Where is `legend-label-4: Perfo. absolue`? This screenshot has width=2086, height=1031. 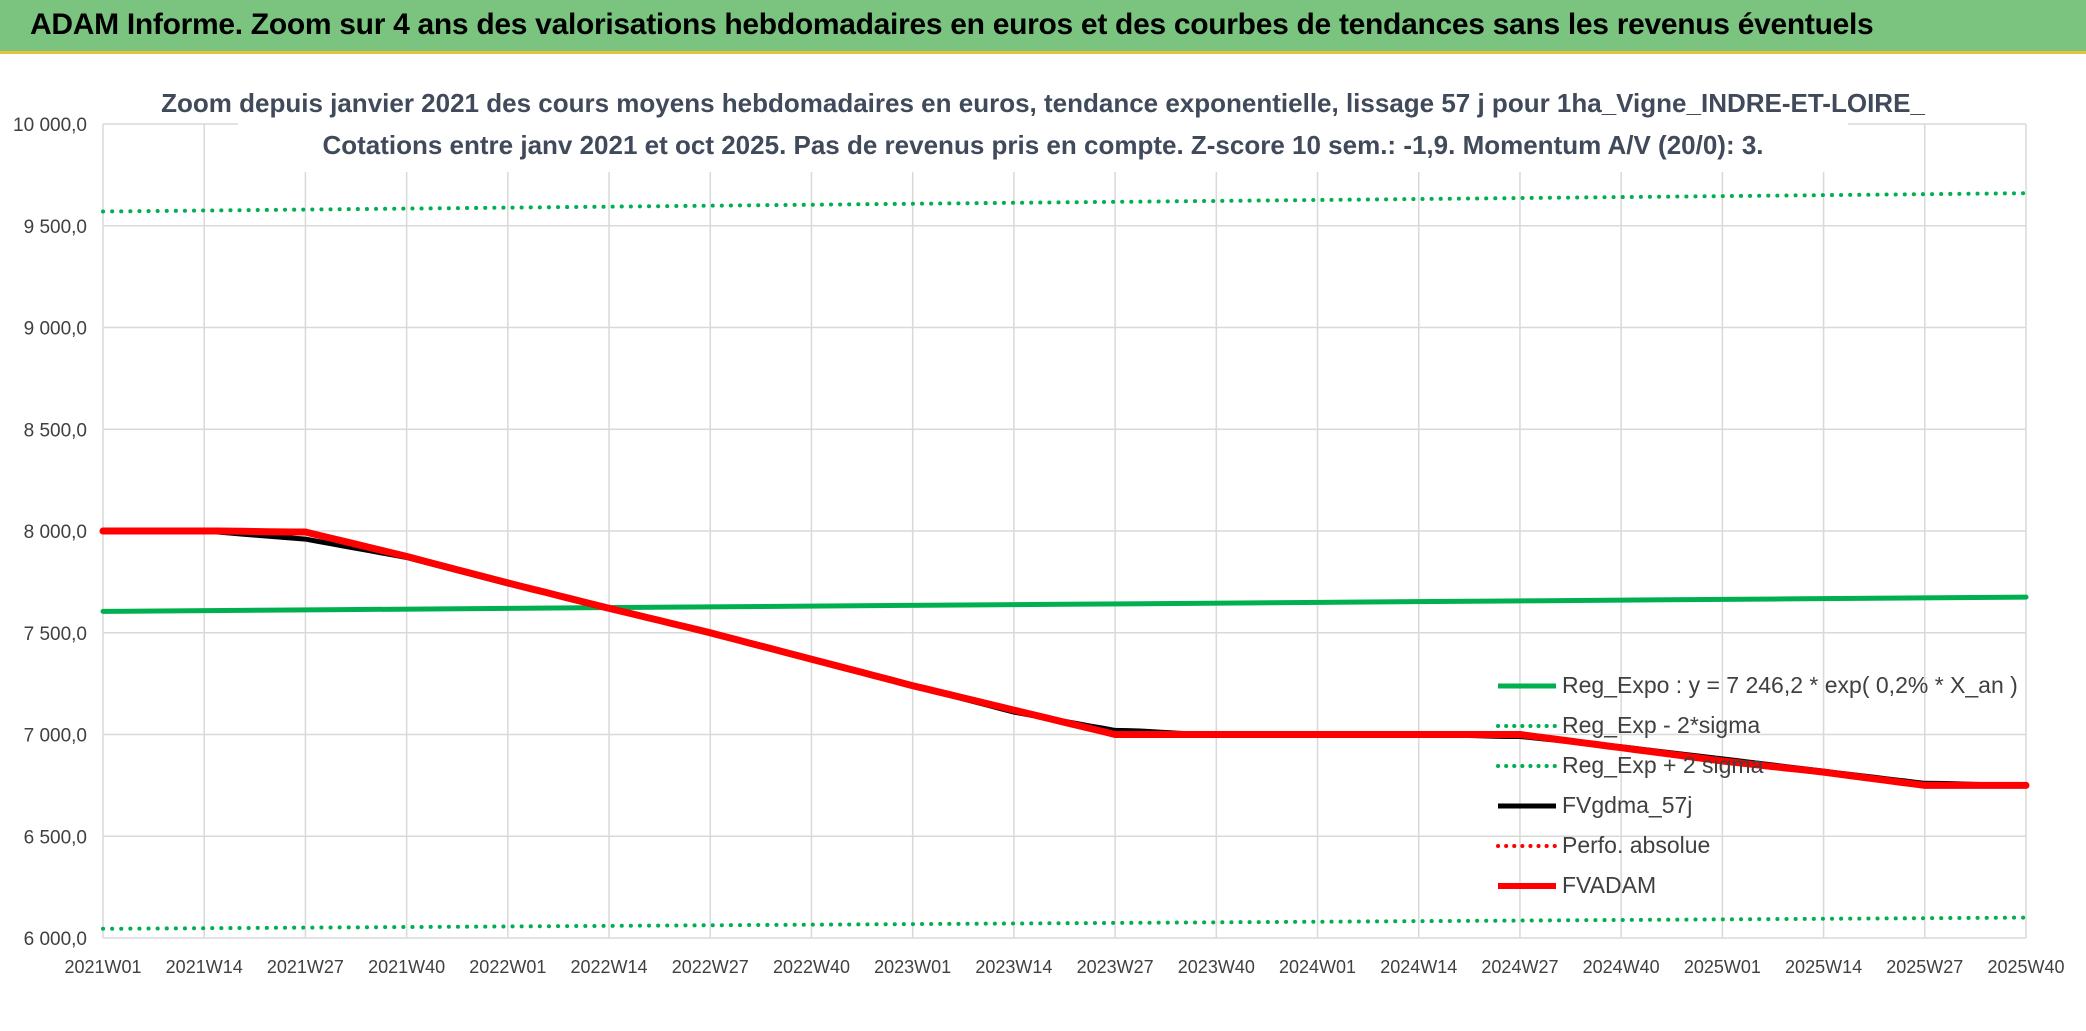
legend-label-4: Perfo. absolue is located at coordinates (1636, 845).